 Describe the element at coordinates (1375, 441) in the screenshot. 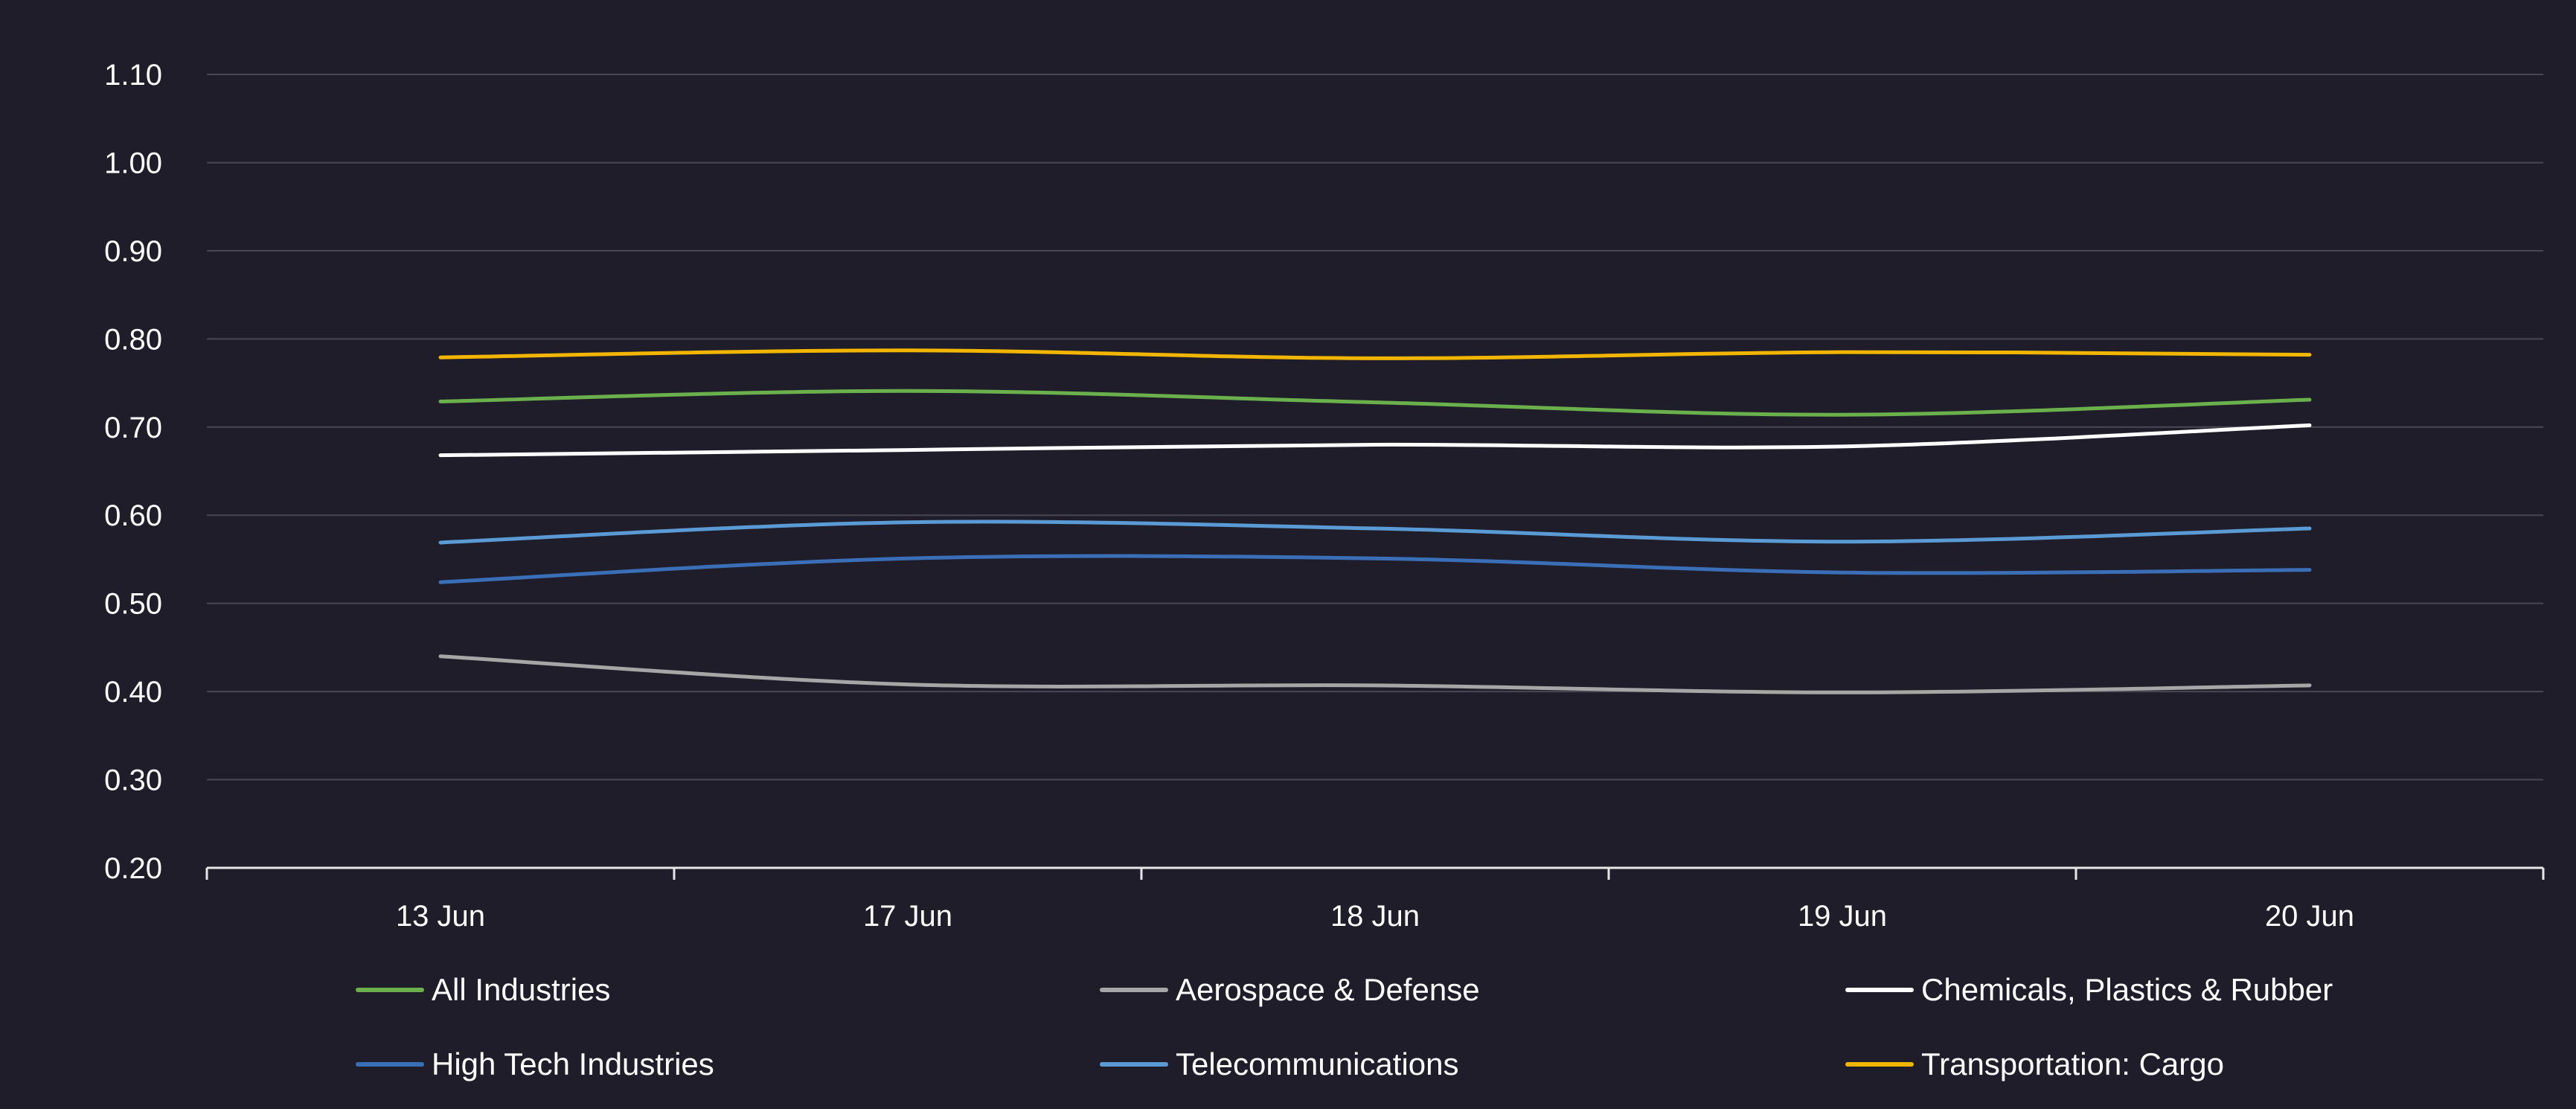

I see `series-line-chemicals-plastics-rubber` at that location.